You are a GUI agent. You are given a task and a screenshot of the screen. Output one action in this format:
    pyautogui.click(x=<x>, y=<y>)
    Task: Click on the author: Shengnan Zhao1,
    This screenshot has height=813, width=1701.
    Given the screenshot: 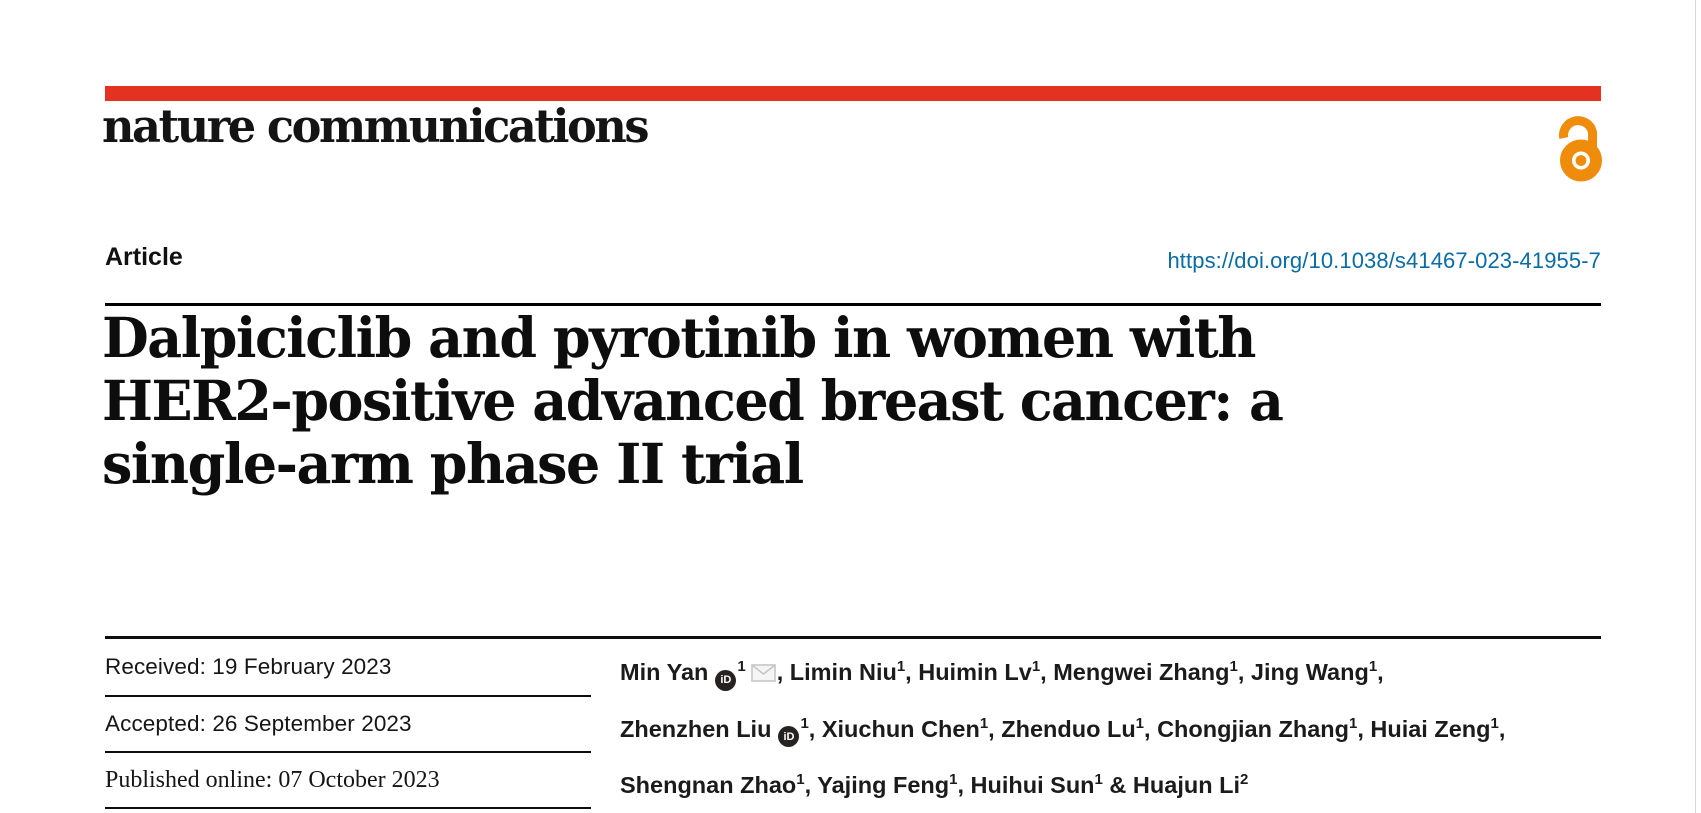 What is the action you would take?
    pyautogui.click(x=719, y=784)
    